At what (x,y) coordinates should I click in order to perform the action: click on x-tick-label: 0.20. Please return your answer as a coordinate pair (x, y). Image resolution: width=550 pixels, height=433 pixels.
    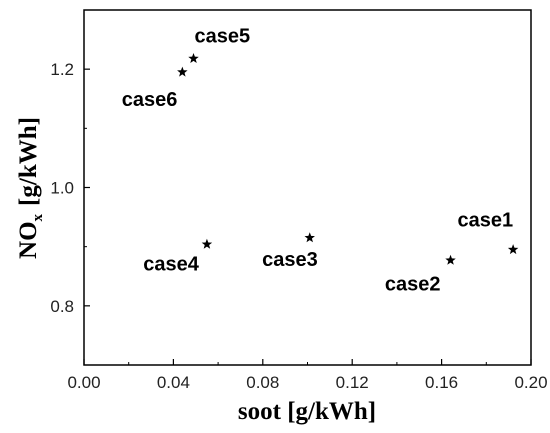
    Looking at the image, I should click on (530, 382).